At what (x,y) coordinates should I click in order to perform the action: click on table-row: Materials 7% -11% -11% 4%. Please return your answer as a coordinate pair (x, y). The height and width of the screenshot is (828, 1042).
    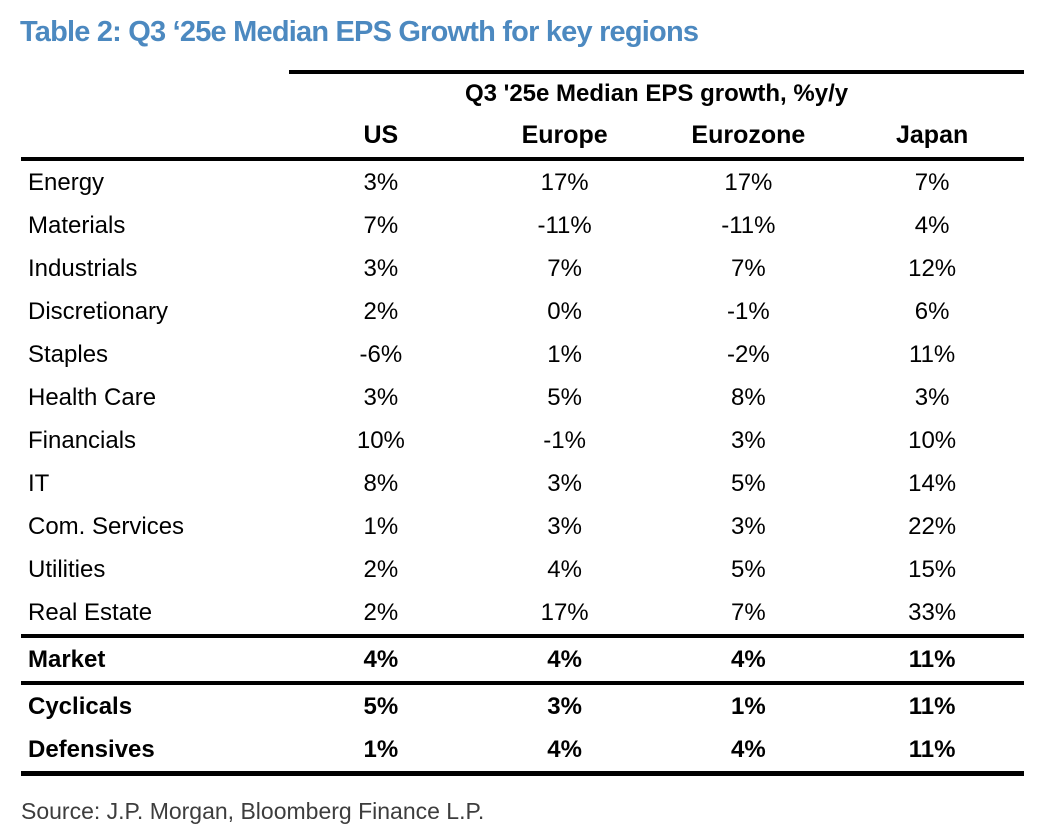
    Looking at the image, I should click on (522, 225).